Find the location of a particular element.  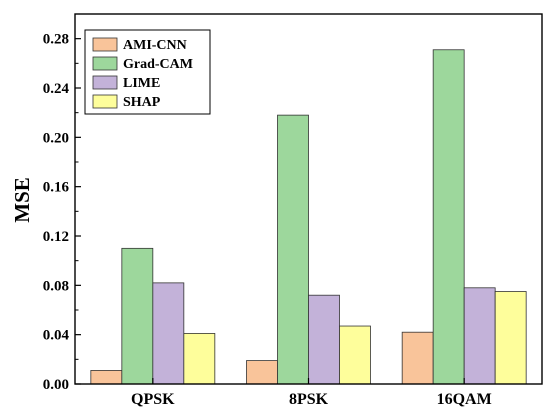

x-tick-label: 16QAM is located at coordinates (464, 399).